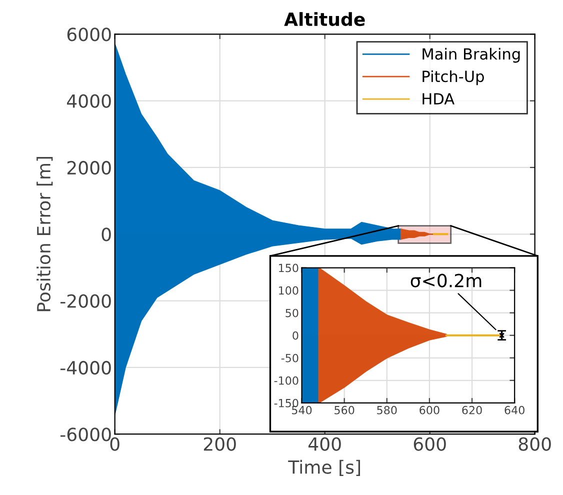  What do you see at coordinates (85, 435) in the screenshot?
I see `y-tick-label: -6000` at bounding box center [85, 435].